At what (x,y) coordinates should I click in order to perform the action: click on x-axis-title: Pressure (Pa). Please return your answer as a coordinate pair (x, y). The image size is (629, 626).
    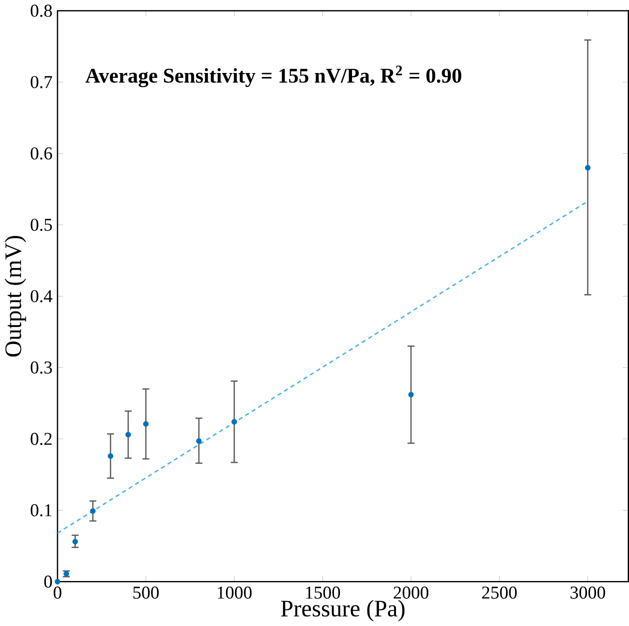
    Looking at the image, I should click on (342, 611).